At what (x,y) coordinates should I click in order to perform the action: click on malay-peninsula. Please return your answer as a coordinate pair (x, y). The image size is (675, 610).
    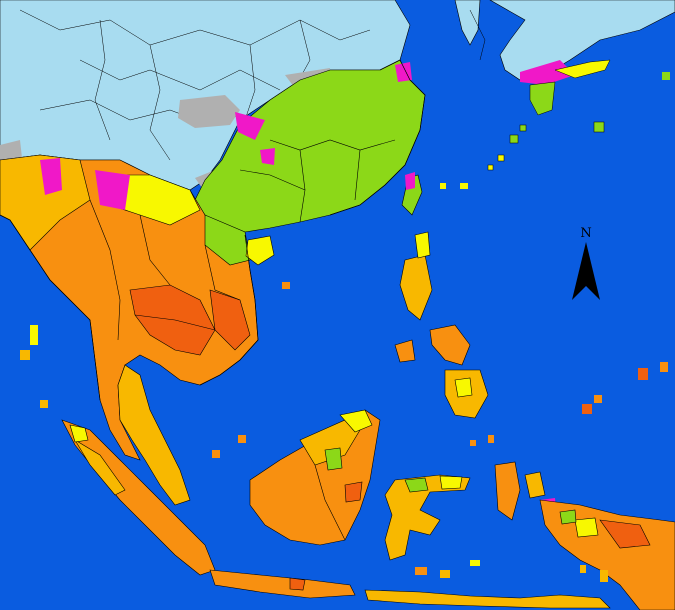
    Looking at the image, I should click on (154, 435).